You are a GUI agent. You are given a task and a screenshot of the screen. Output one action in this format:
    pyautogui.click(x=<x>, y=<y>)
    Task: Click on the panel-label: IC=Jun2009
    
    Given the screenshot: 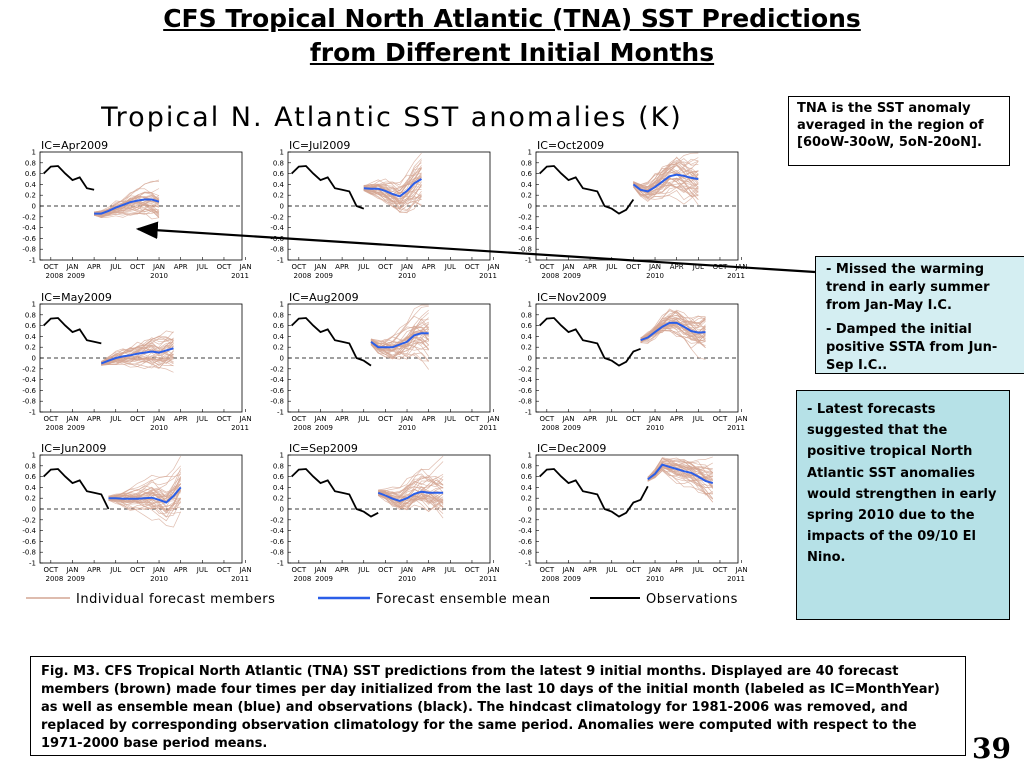 What is the action you would take?
    pyautogui.click(x=73, y=448)
    